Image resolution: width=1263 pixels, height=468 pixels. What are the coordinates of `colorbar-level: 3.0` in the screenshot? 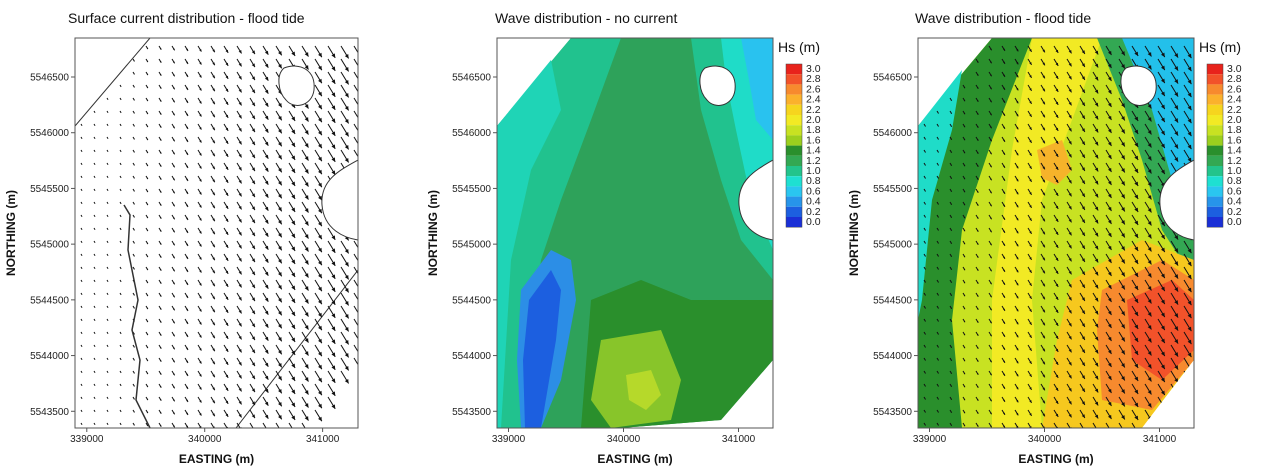 It's located at (1234, 69).